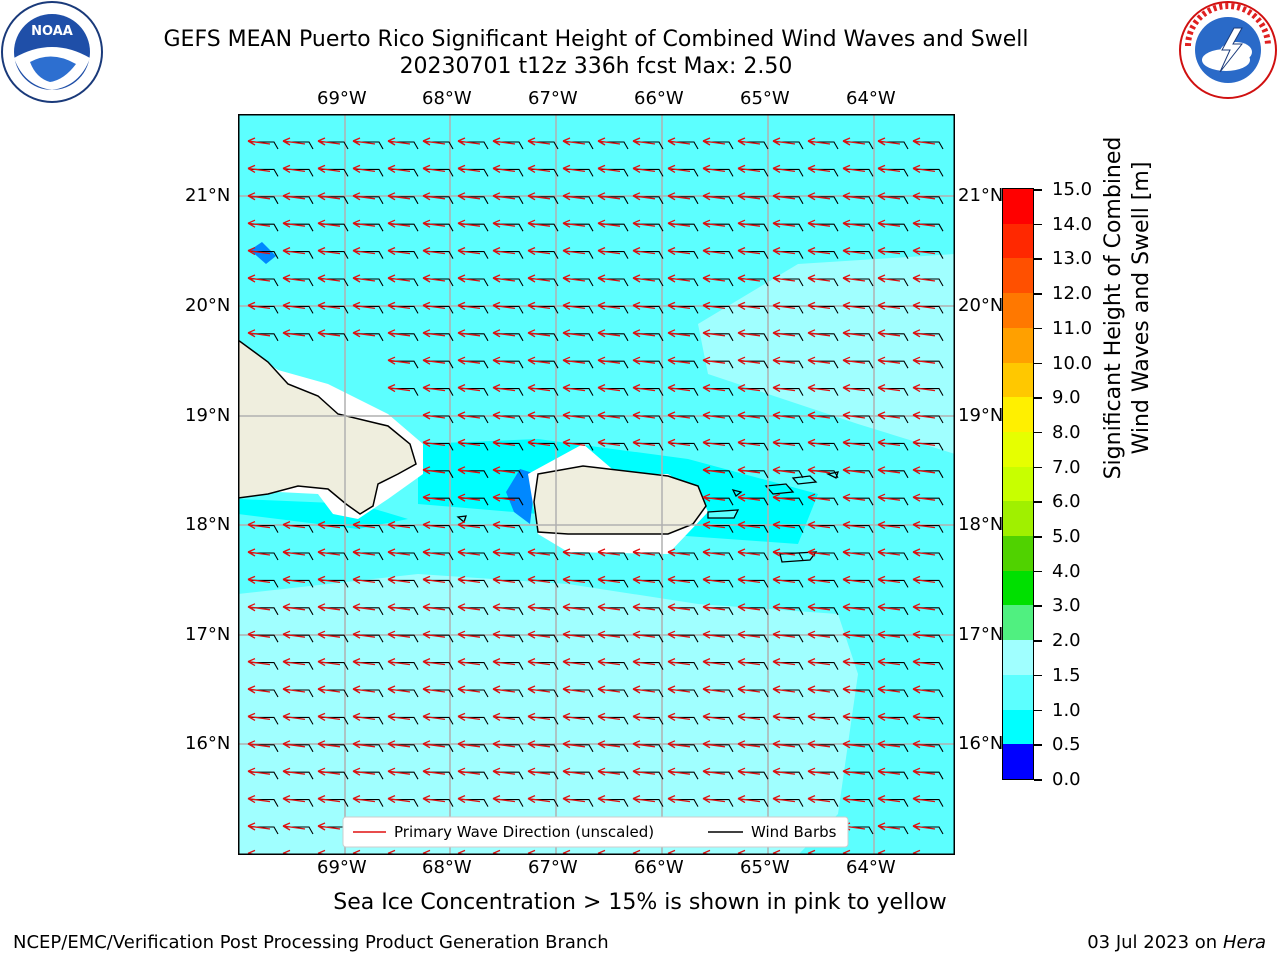  What do you see at coordinates (342, 867) in the screenshot?
I see `lon-label-bottom: 69°W` at bounding box center [342, 867].